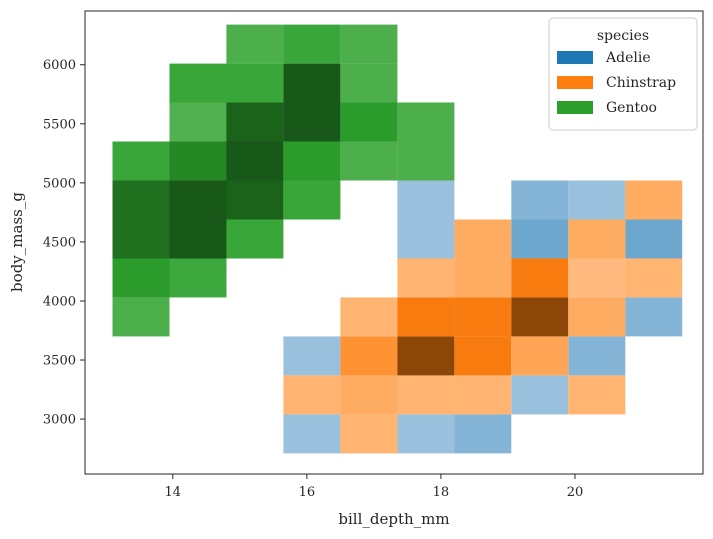 This screenshot has height=539, width=713. Describe the element at coordinates (575, 57) in the screenshot. I see `legend-swatch-adelie` at that location.